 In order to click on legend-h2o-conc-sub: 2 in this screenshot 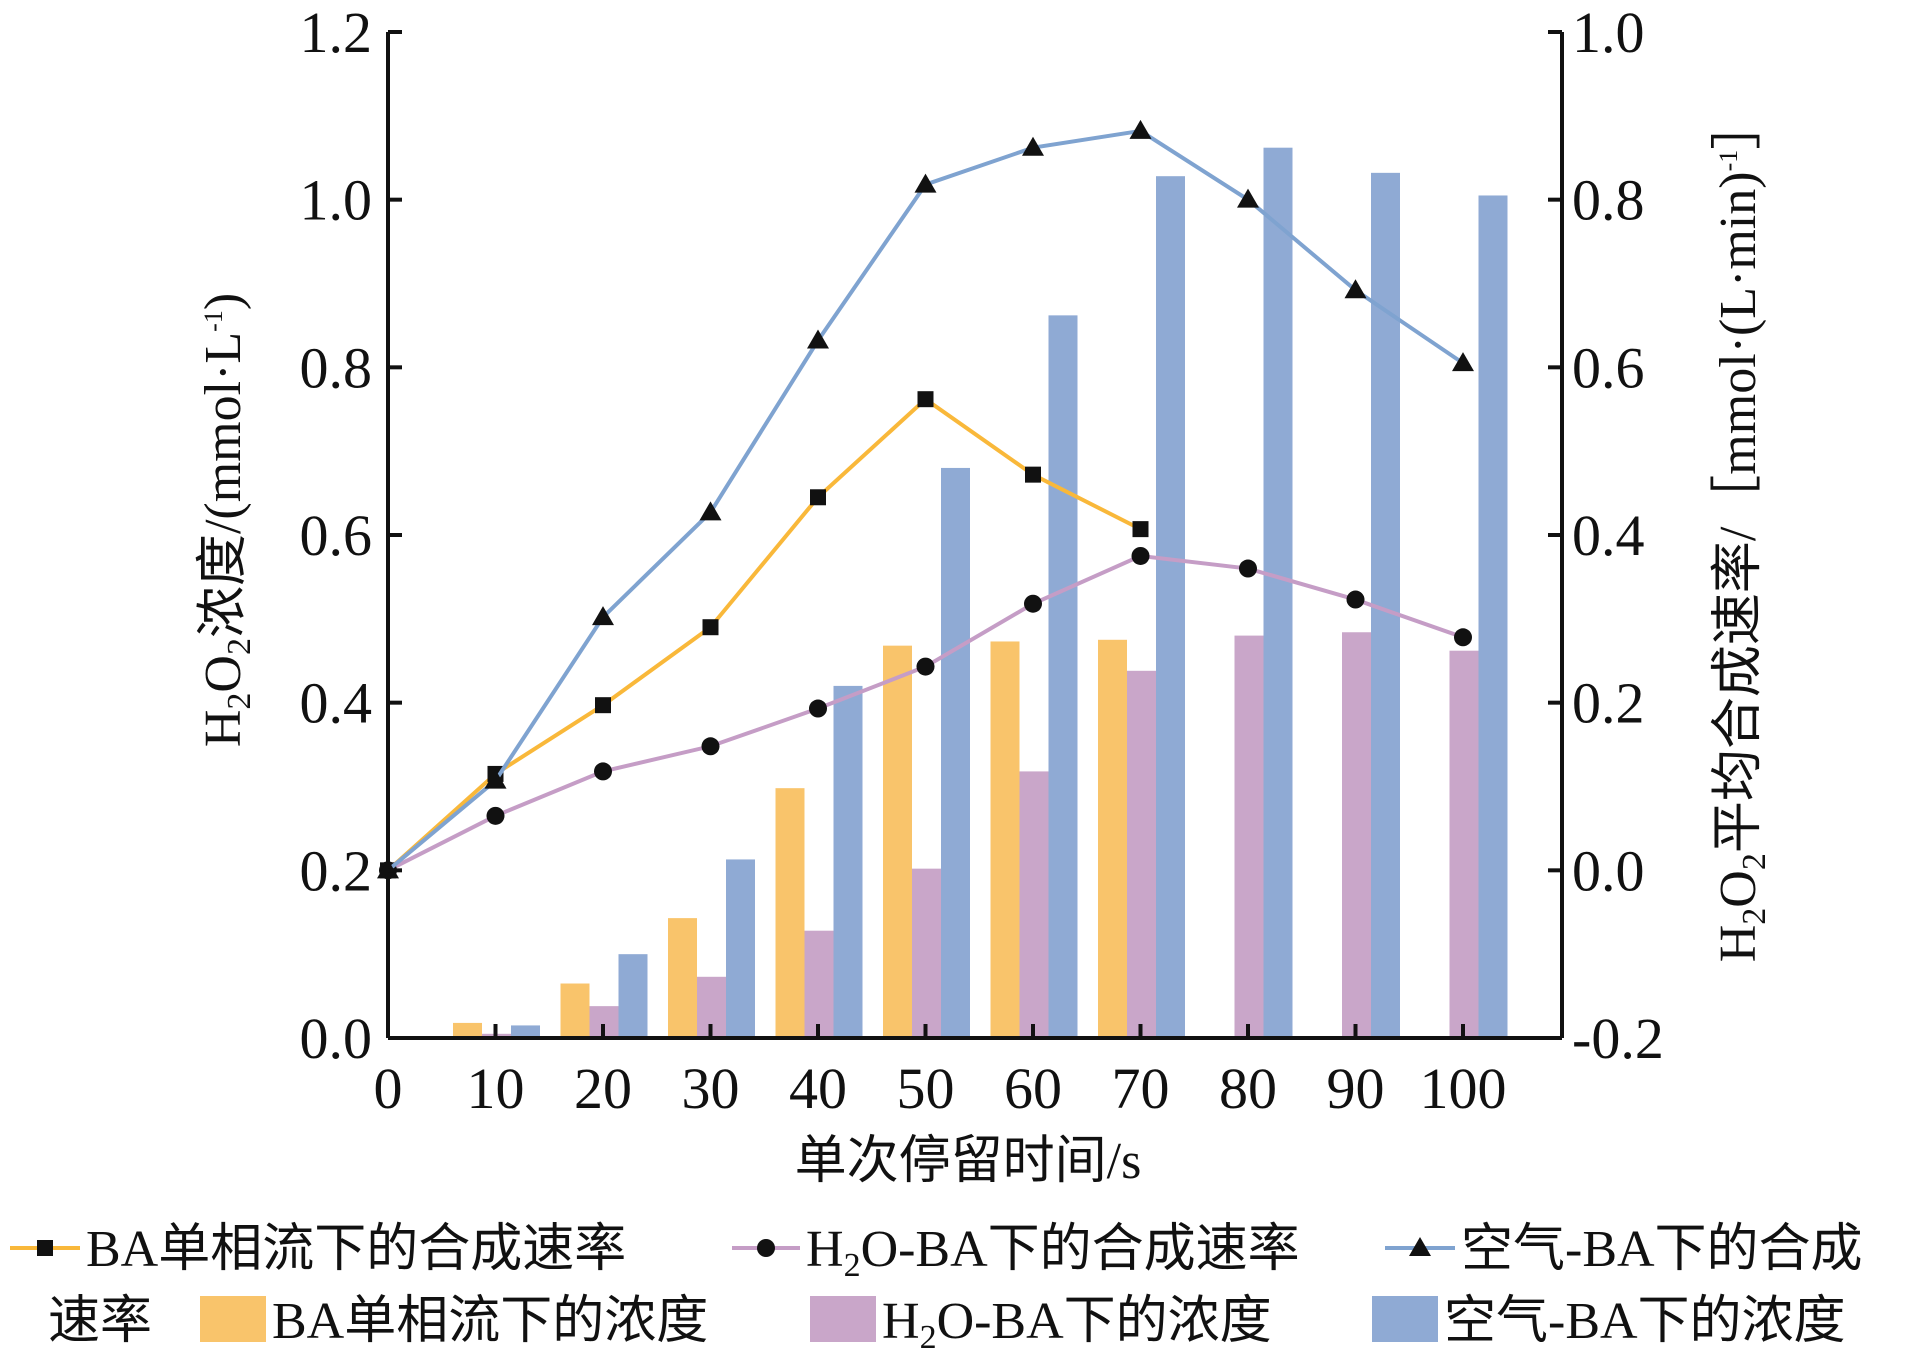, I will do `click(928, 1337)`.